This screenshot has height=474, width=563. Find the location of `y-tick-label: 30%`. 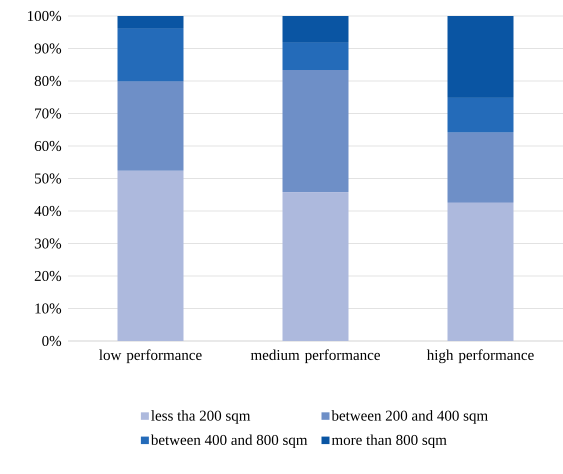

y-tick-label: 30% is located at coordinates (48, 243).